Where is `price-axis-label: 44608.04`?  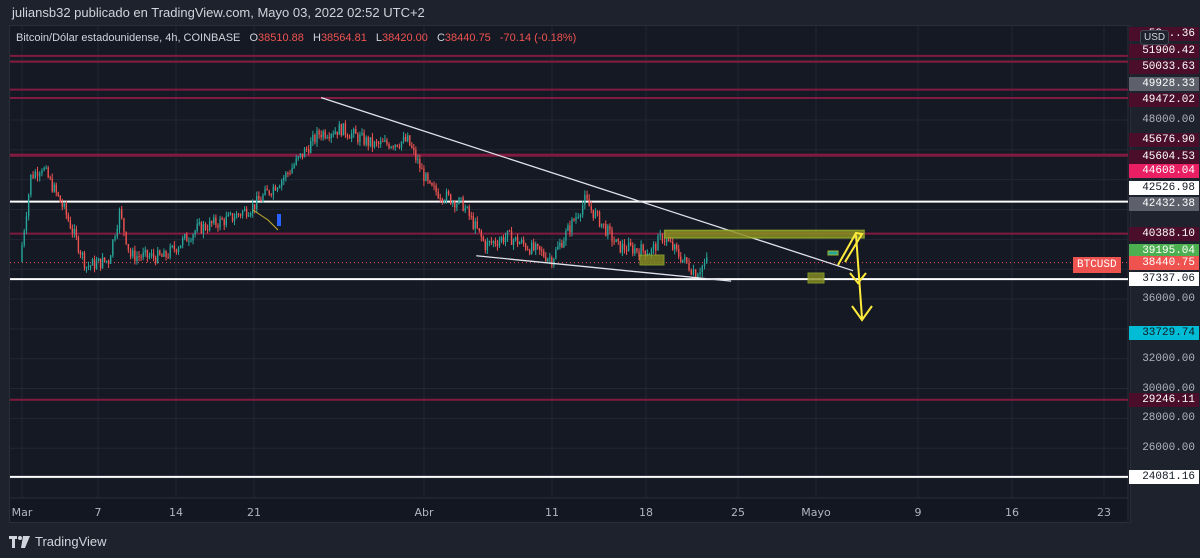
price-axis-label: 44608.04 is located at coordinates (1164, 171).